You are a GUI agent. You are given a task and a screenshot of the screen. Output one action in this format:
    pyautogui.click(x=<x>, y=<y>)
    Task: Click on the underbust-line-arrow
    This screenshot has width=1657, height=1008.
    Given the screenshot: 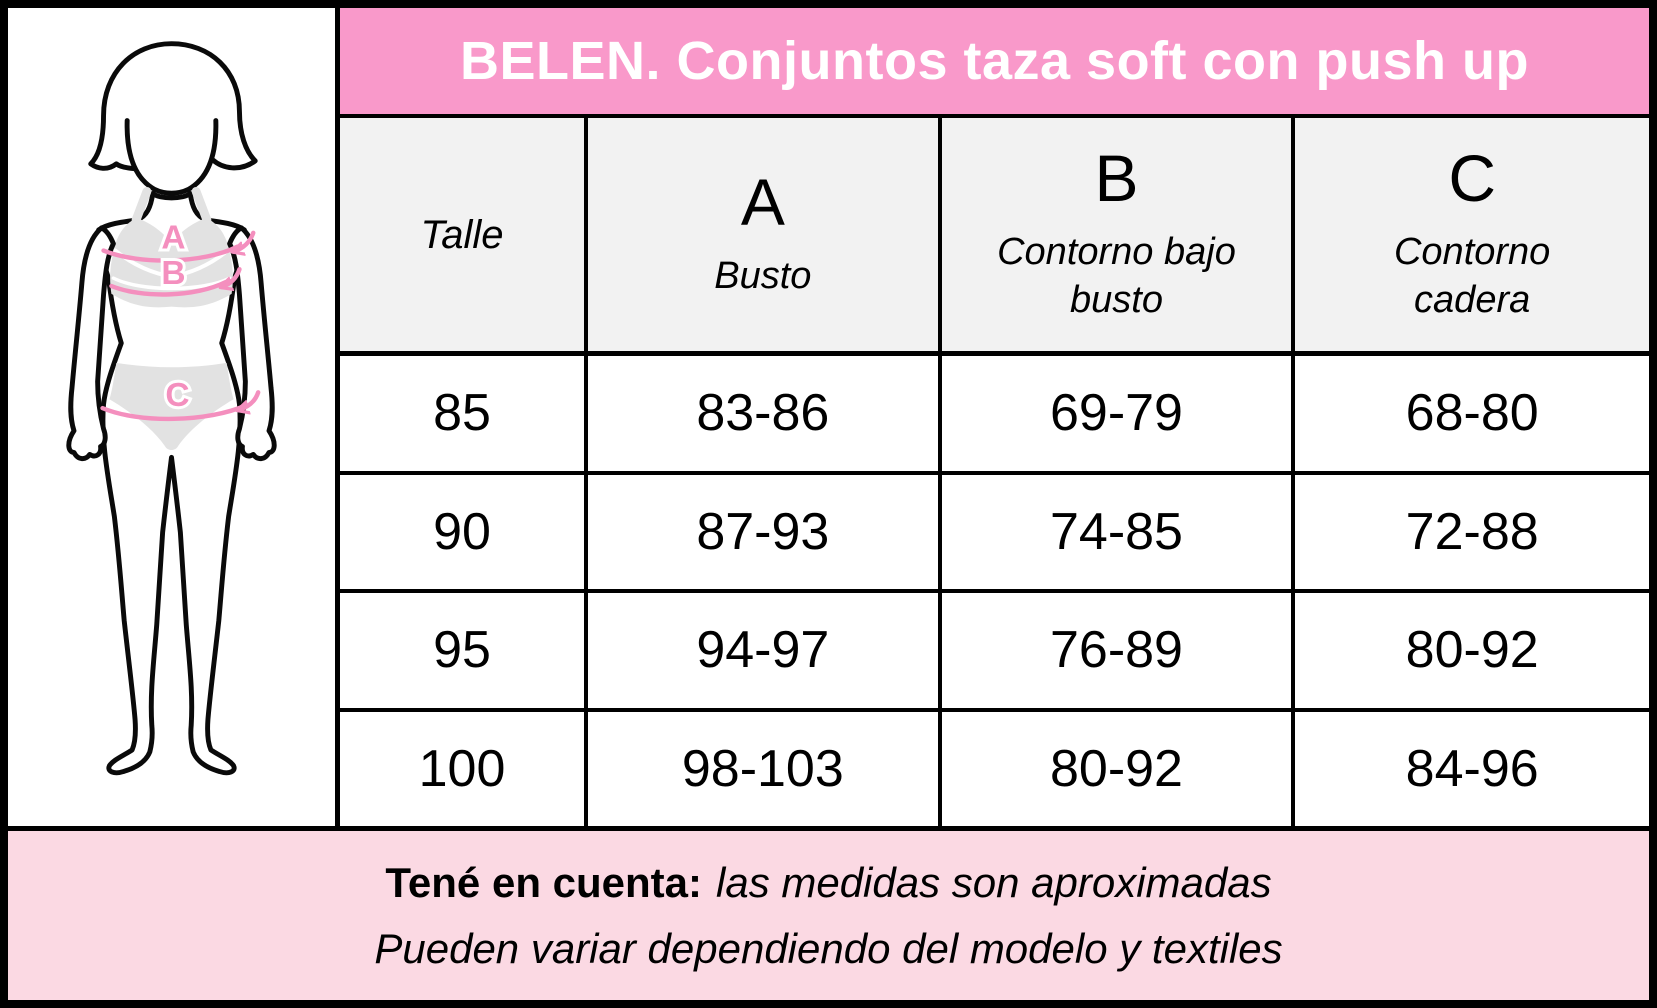 What is the action you would take?
    pyautogui.click(x=168, y=288)
    